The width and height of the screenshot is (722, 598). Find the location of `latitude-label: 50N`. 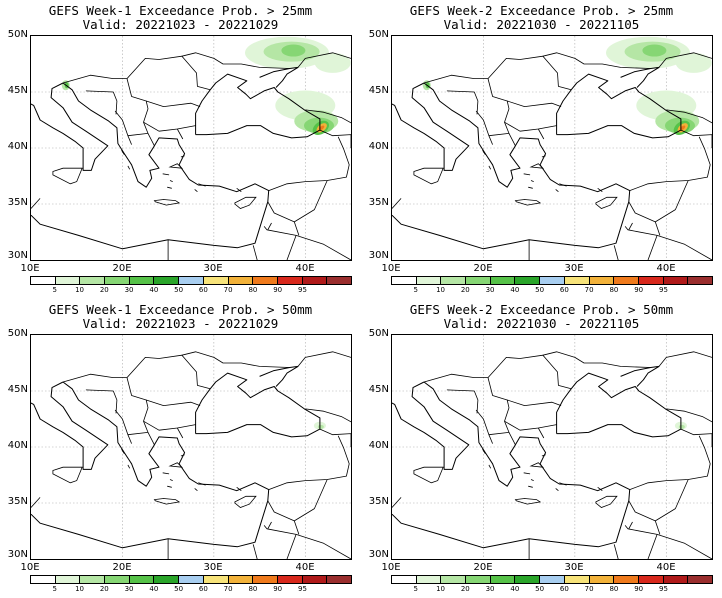

latitude-label: 50N is located at coordinates (17, 333).